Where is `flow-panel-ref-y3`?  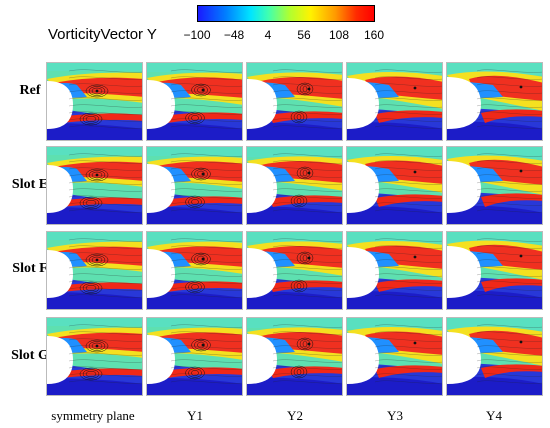
flow-panel-ref-y3 is located at coordinates (394, 101).